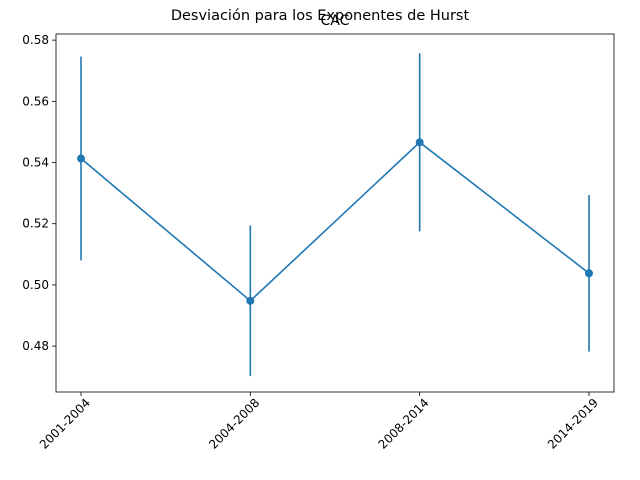 Image resolution: width=640 pixels, height=480 pixels. What do you see at coordinates (234, 424) in the screenshot?
I see `x-tick-label: 2004-2008` at bounding box center [234, 424].